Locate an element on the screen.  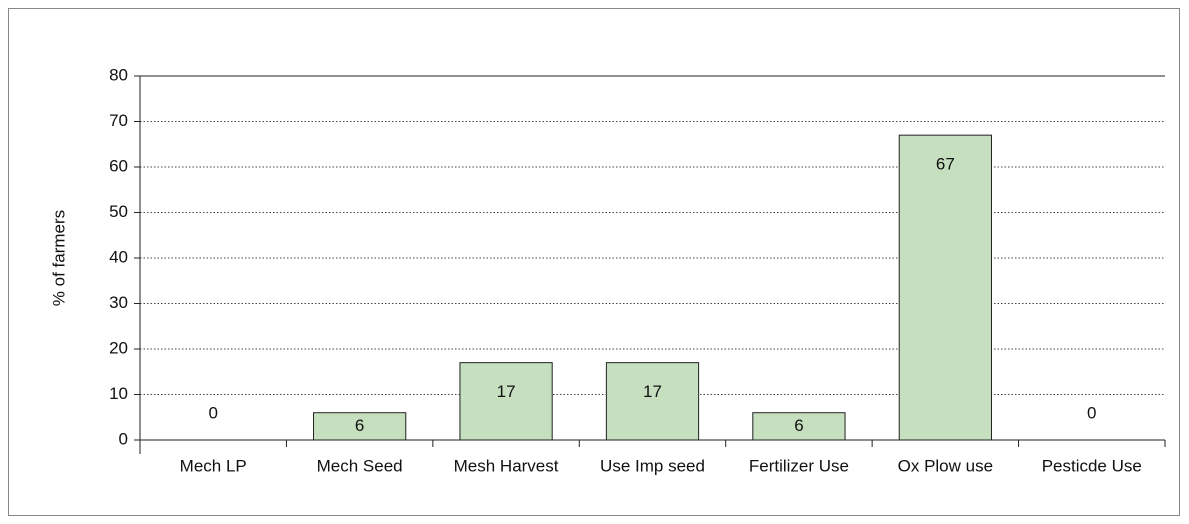
y-tick-label: 20 is located at coordinates (118, 347).